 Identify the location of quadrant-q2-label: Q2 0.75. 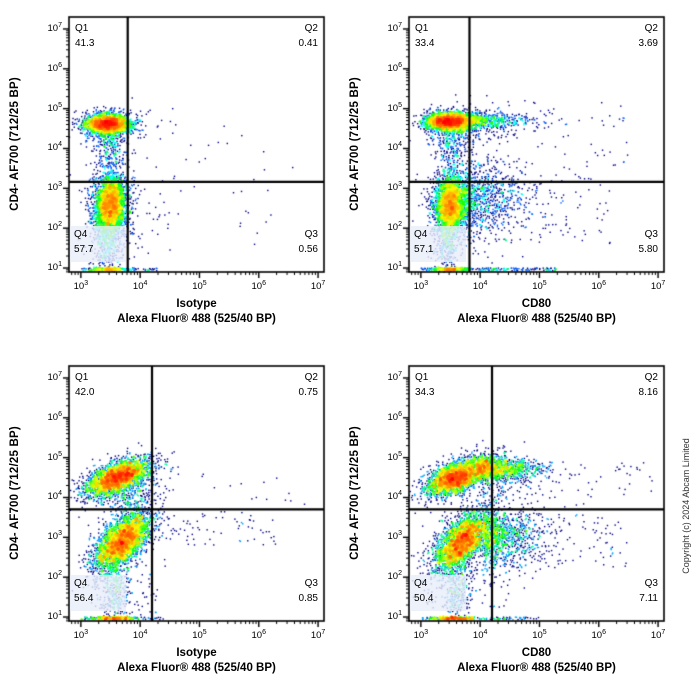
(261, 385).